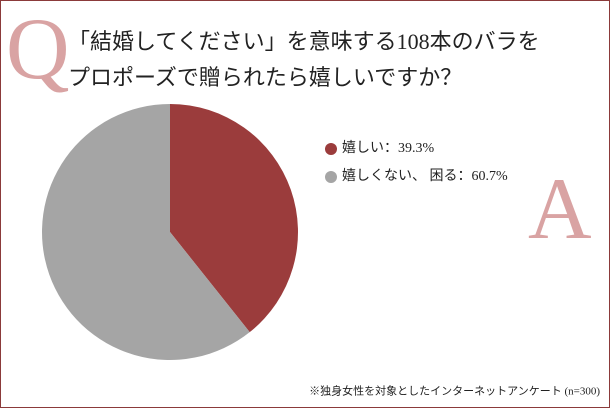  Describe the element at coordinates (38, 49) in the screenshot. I see `q-mark: Q` at that location.